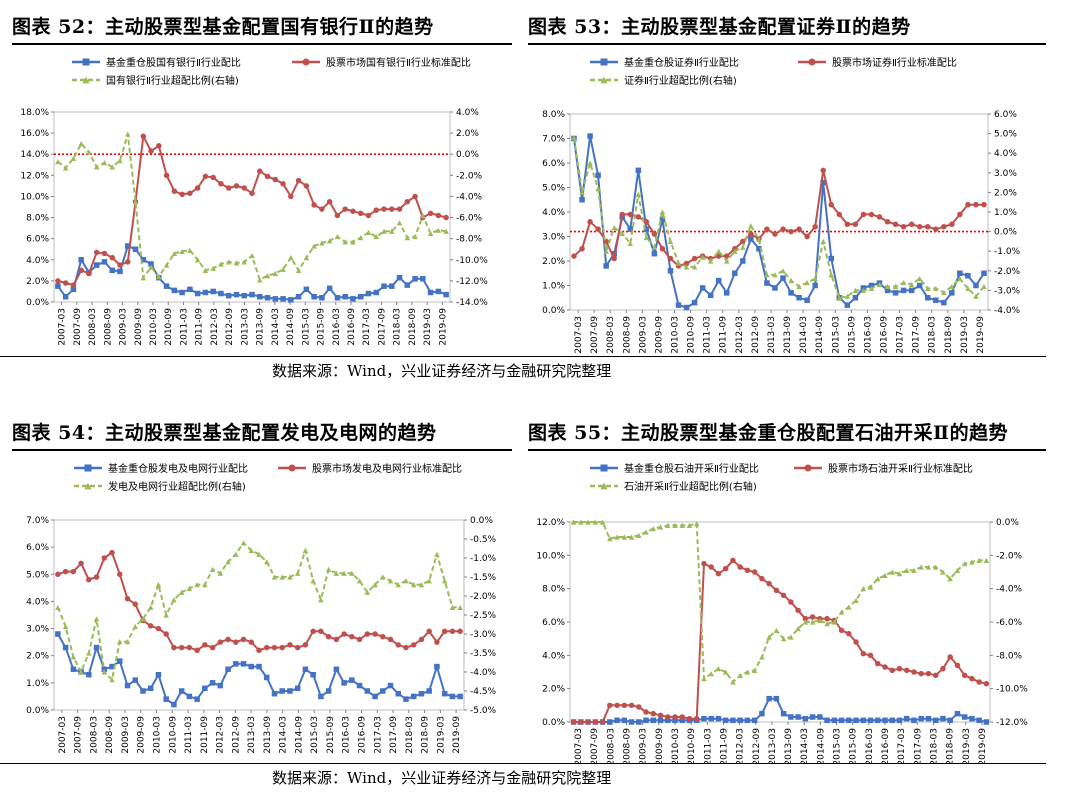 The width and height of the screenshot is (1066, 804). Describe the element at coordinates (34, 155) in the screenshot. I see `c52-ytick-left-7: 14.0%` at that location.